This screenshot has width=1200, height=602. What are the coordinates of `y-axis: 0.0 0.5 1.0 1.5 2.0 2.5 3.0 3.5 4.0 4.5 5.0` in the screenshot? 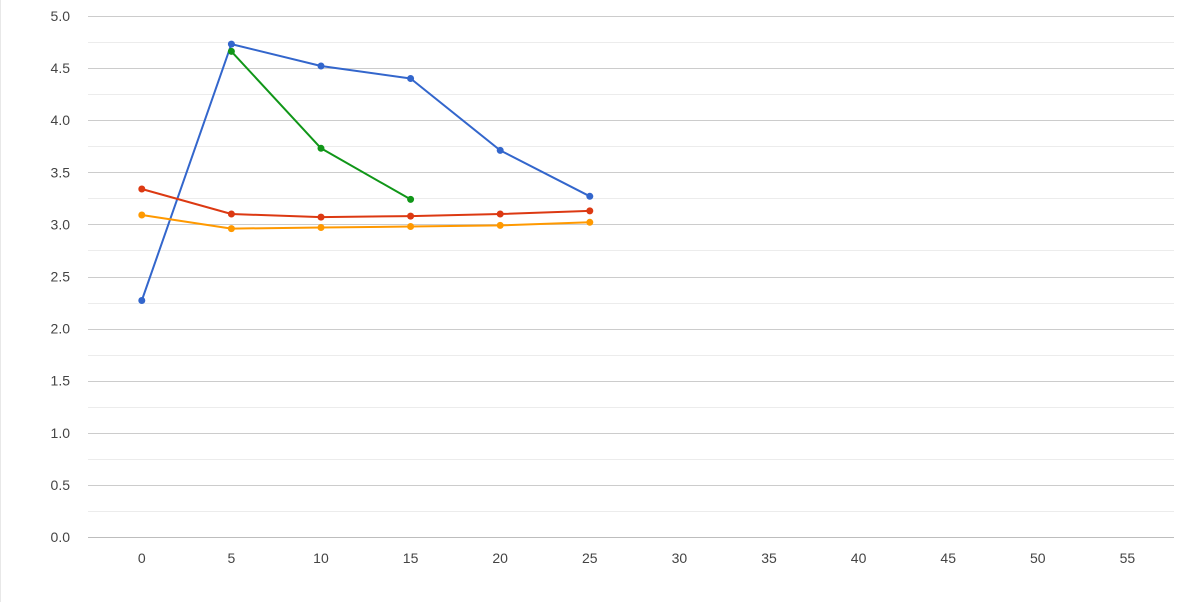 It's located at (61, 276).